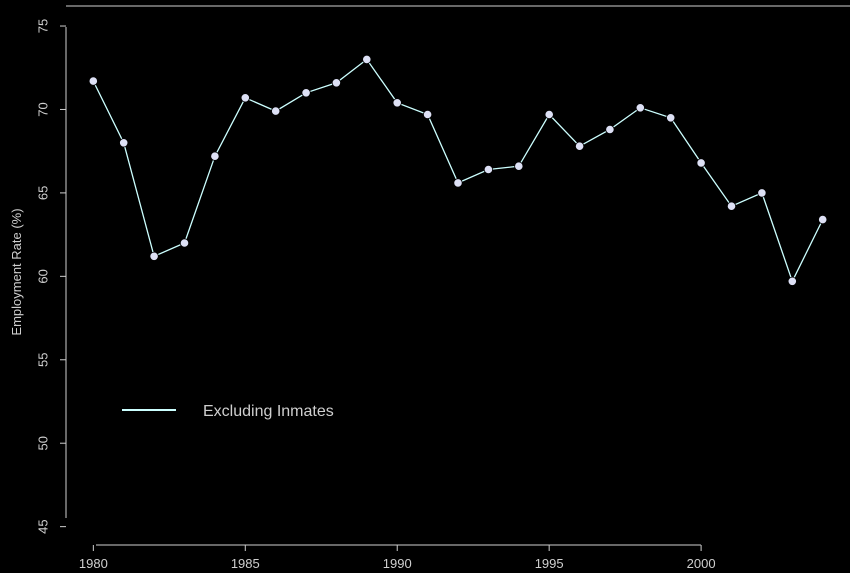  I want to click on x-tick-label: 2000, so click(701, 563).